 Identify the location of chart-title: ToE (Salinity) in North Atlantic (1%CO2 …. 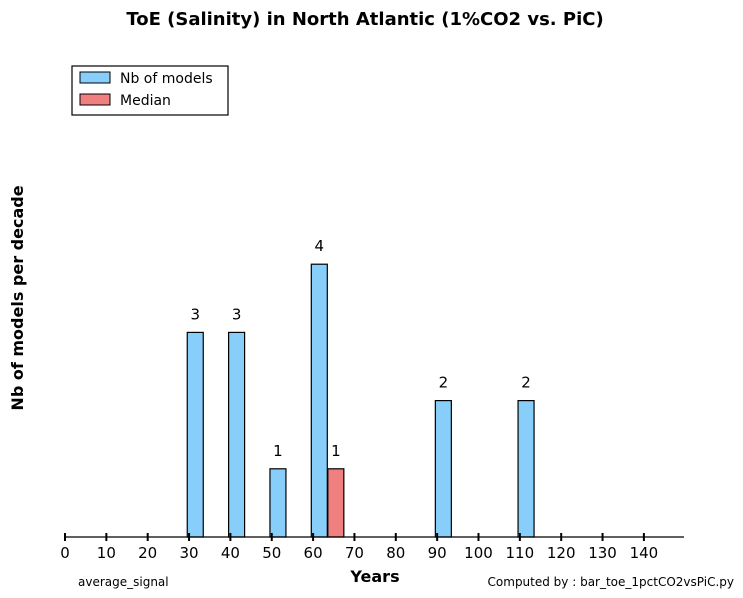
(364, 19).